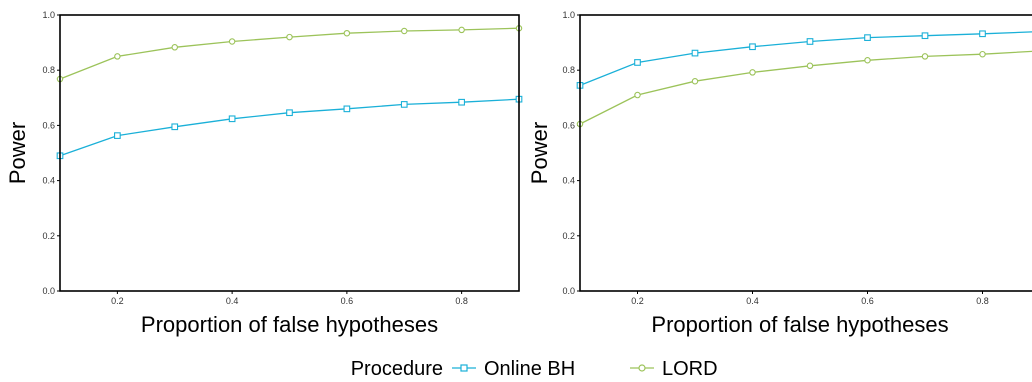  I want to click on legend-key-lord-marker, so click(642, 368).